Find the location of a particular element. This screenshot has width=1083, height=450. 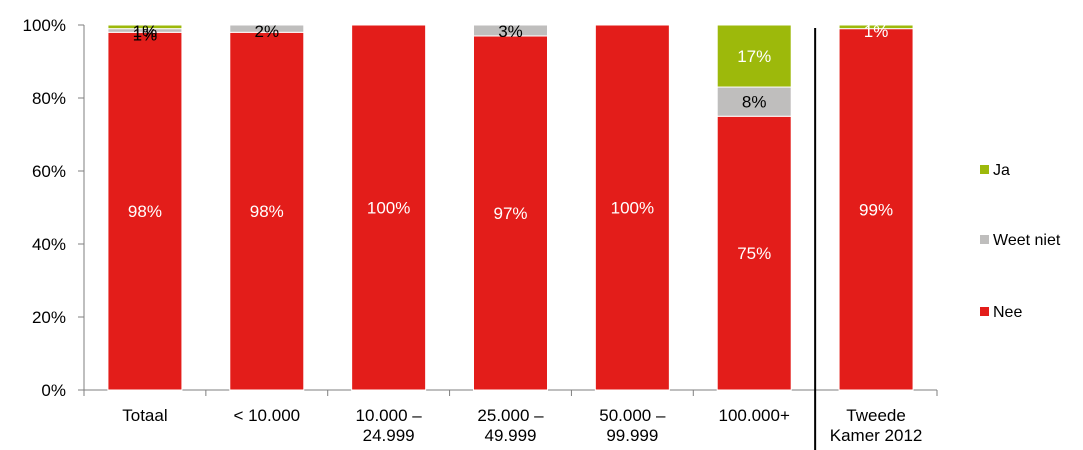

legend-swatch-ja is located at coordinates (984, 169).